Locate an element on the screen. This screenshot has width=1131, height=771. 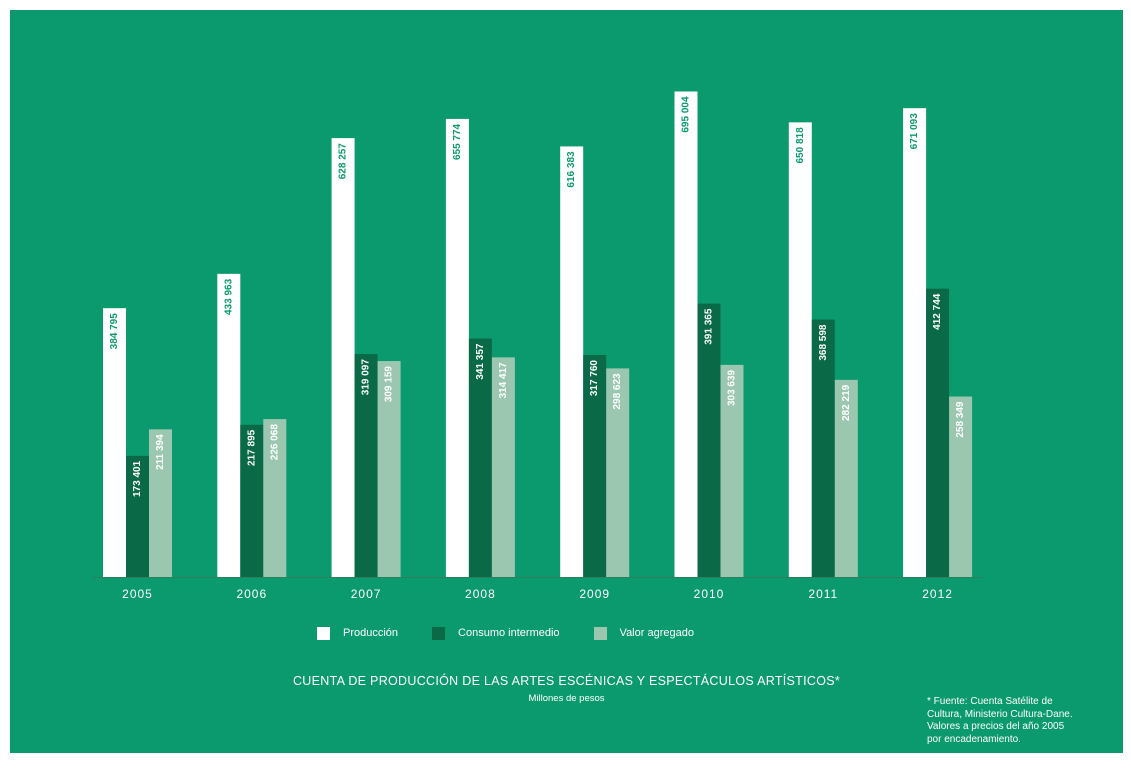
data-label-consumo-intermedio-2008: 341 357 is located at coordinates (480, 361).